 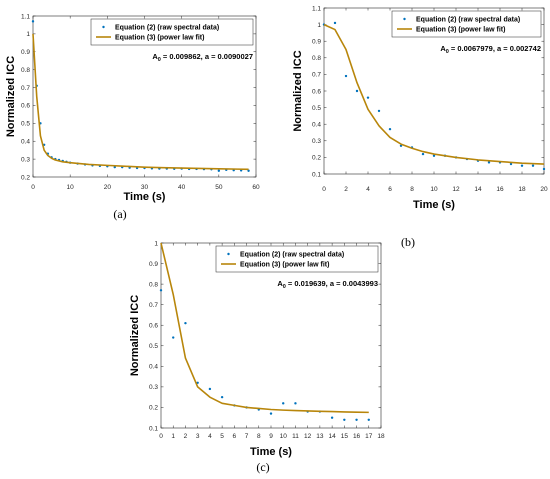 I want to click on panel-caption: (b), so click(x=408, y=242).